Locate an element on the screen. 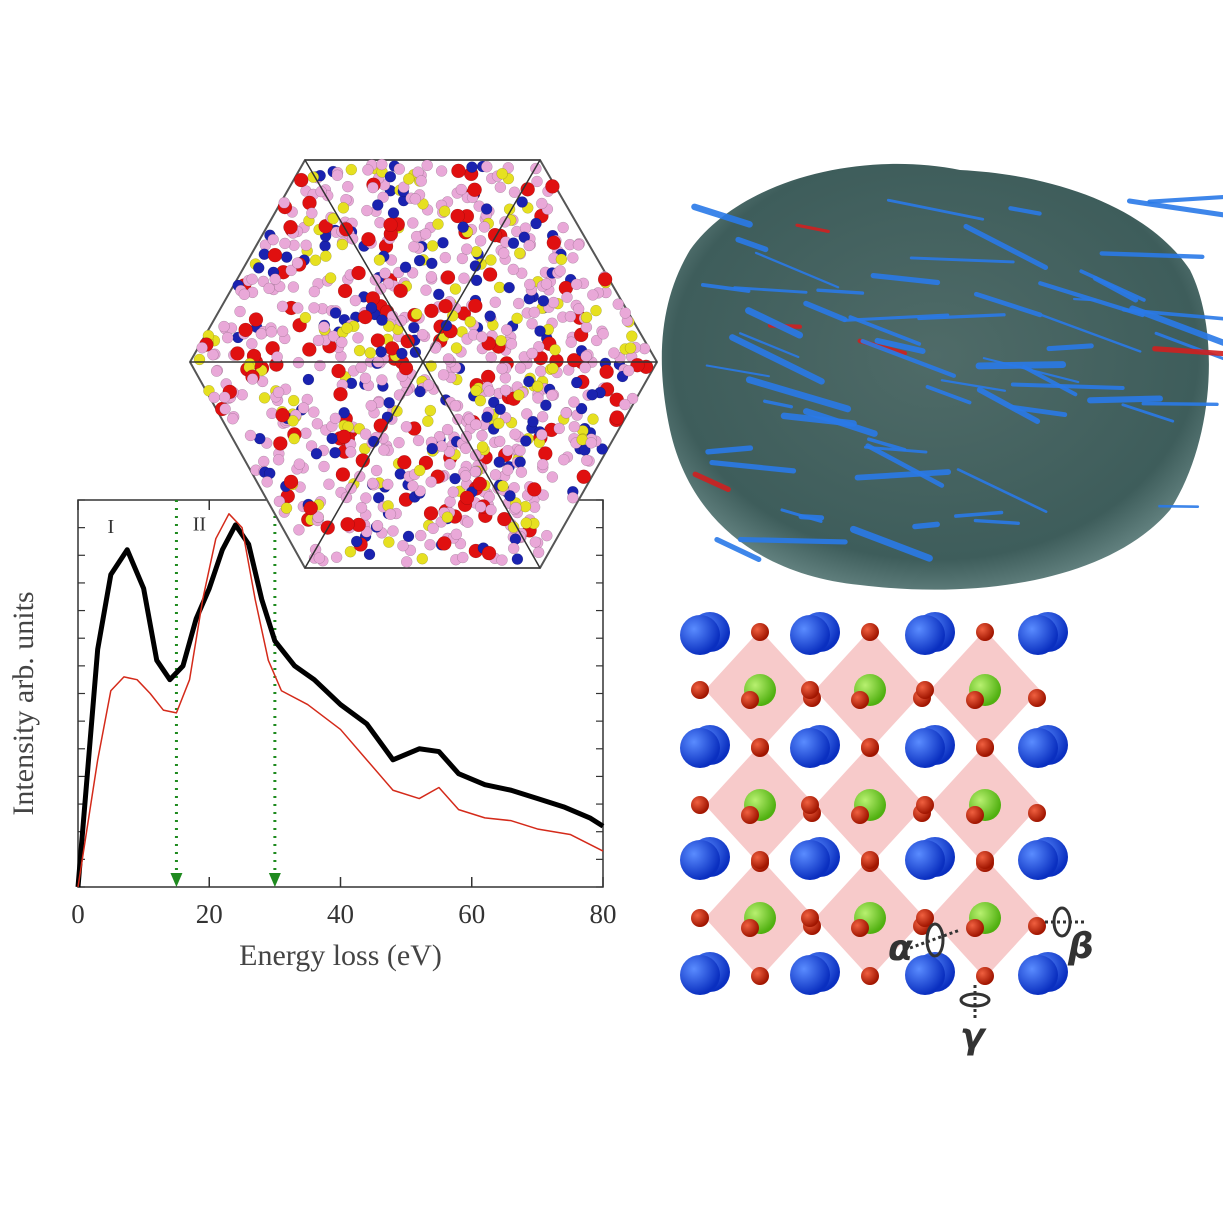 This screenshot has height=1223, width=1223. series-line is located at coordinates (340, 705).